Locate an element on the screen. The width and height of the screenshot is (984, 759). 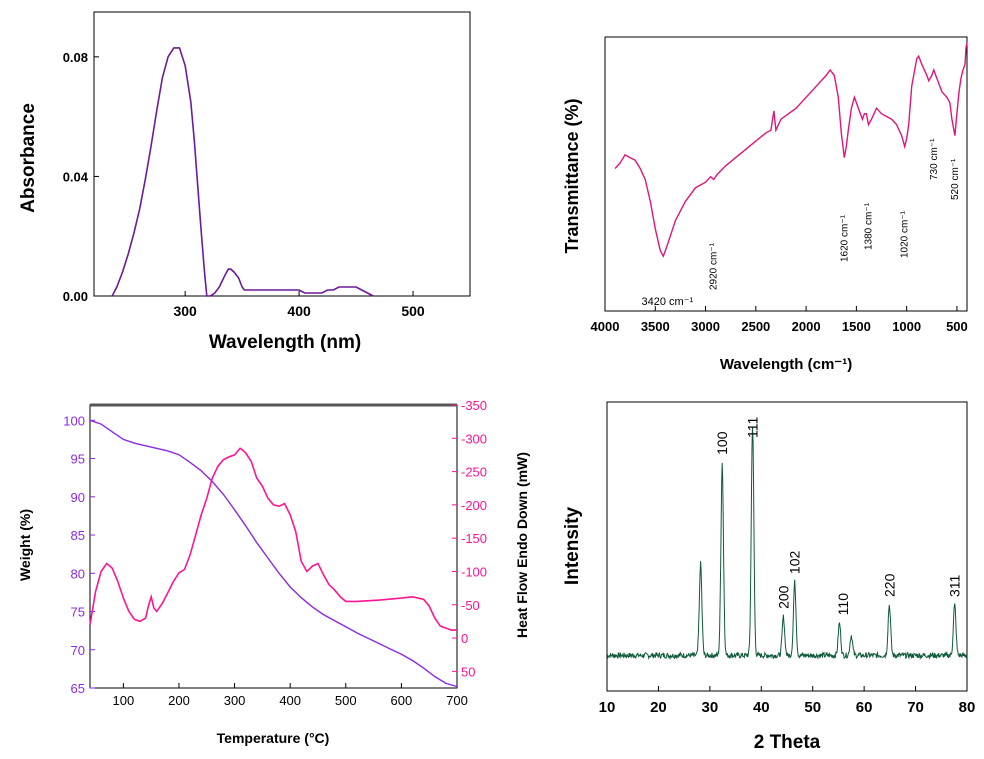
ftir-annotation: 1620 cm⁻¹ is located at coordinates (844, 238).